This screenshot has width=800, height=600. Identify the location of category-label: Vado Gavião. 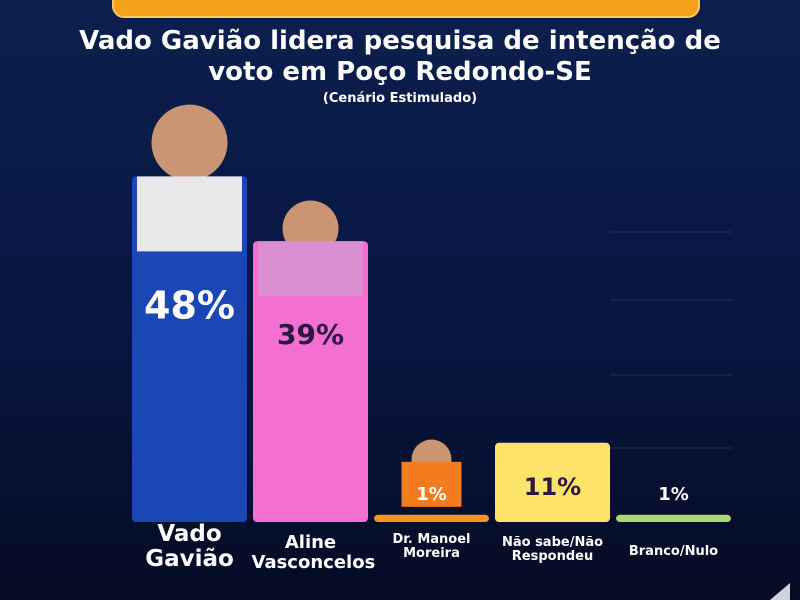
(189, 547).